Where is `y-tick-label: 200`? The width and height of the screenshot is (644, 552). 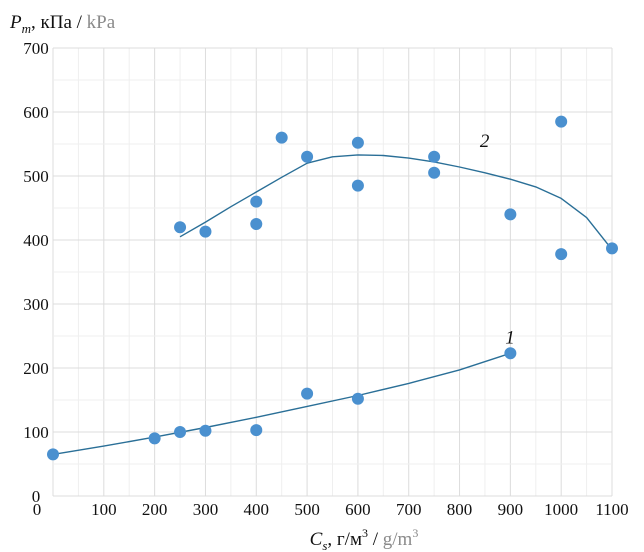
y-tick-label: 200 is located at coordinates (36, 368).